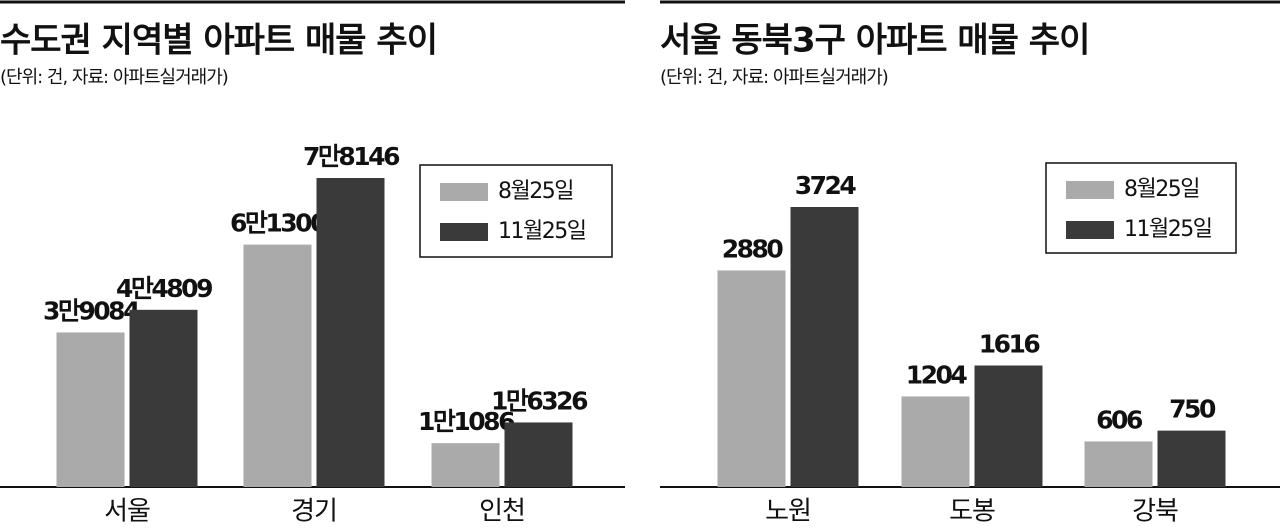 This screenshot has width=1280, height=529. I want to click on chart-title: 서울 동북3구 아파트 매물 추이, so click(874, 41).